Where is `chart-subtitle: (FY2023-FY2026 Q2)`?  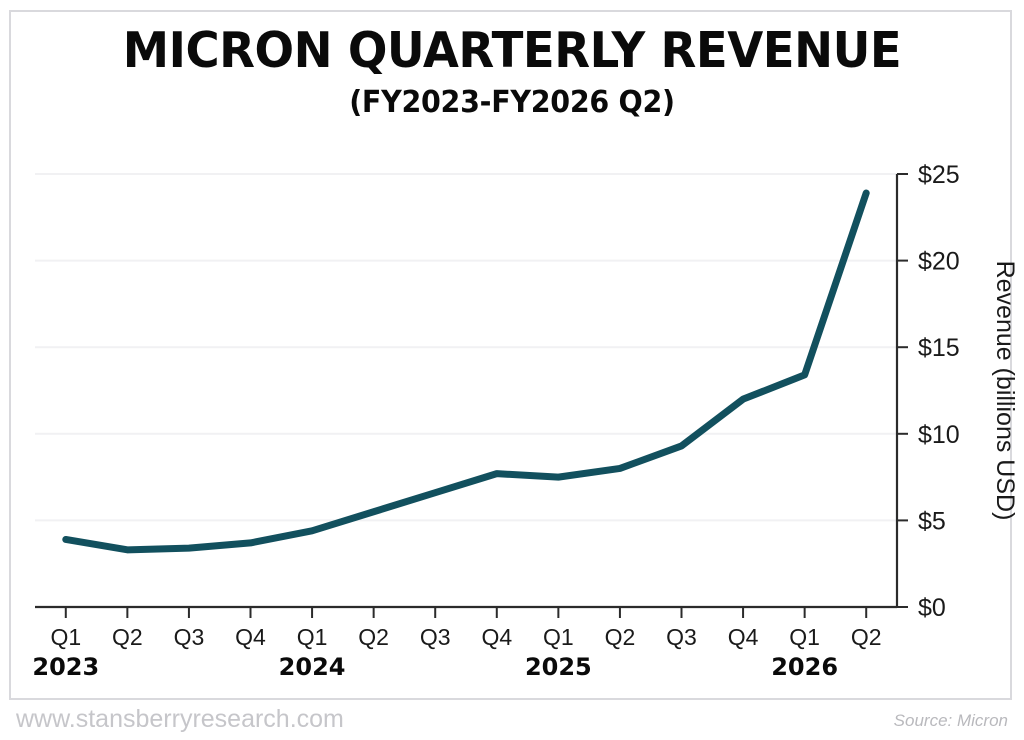
chart-subtitle: (FY2023-FY2026 Q2) is located at coordinates (512, 102).